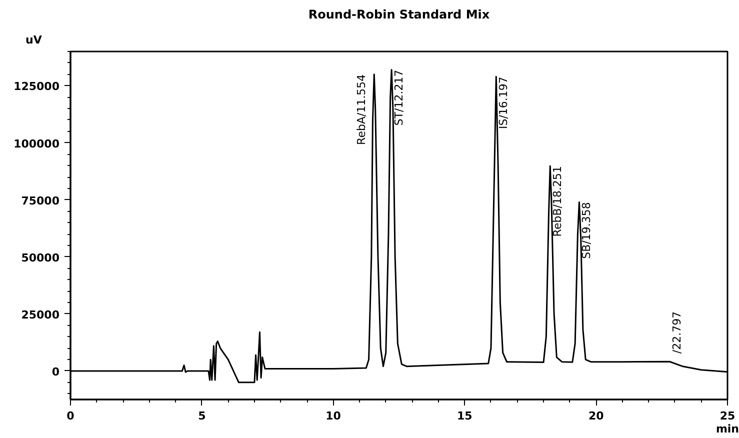  I want to click on x-tick-label: 20, so click(596, 416).